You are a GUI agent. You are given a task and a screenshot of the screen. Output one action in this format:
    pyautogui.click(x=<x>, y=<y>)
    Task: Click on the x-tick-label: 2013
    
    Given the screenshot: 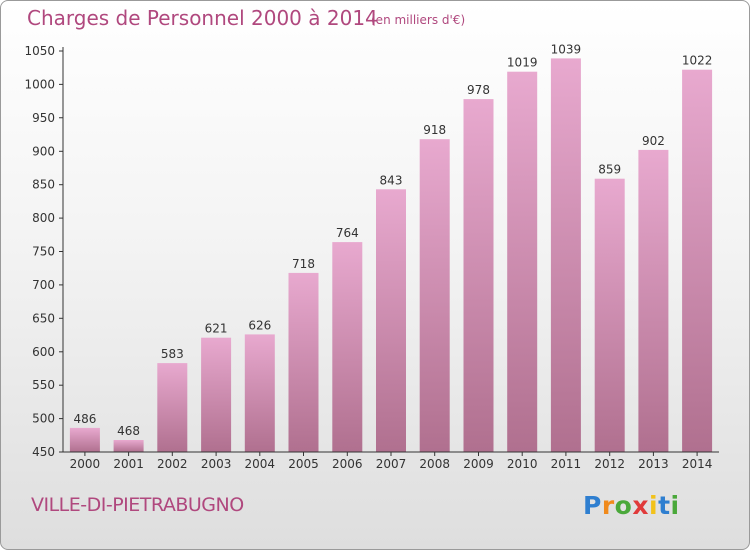 What is the action you would take?
    pyautogui.click(x=653, y=464)
    